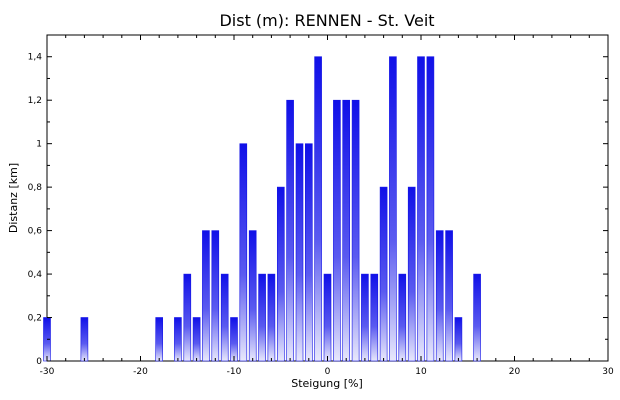 This screenshot has height=400, width=620. Describe the element at coordinates (35, 232) in the screenshot. I see `y-tick-label: 0,6` at that location.